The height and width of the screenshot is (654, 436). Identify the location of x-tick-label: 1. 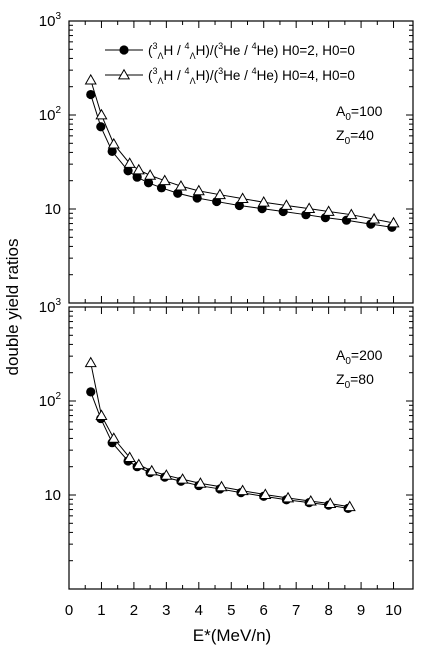
(101, 610).